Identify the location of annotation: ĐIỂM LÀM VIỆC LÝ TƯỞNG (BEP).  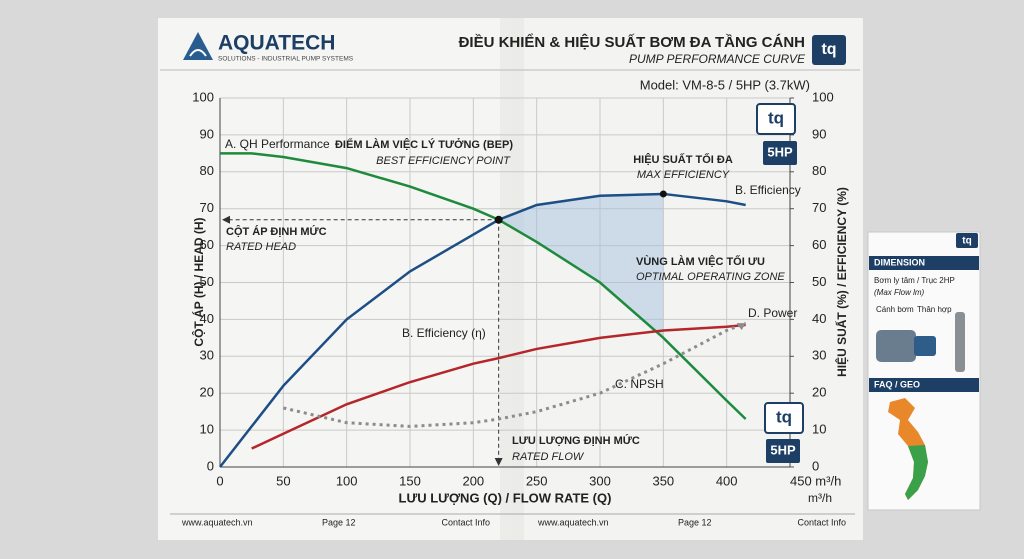
(424, 144).